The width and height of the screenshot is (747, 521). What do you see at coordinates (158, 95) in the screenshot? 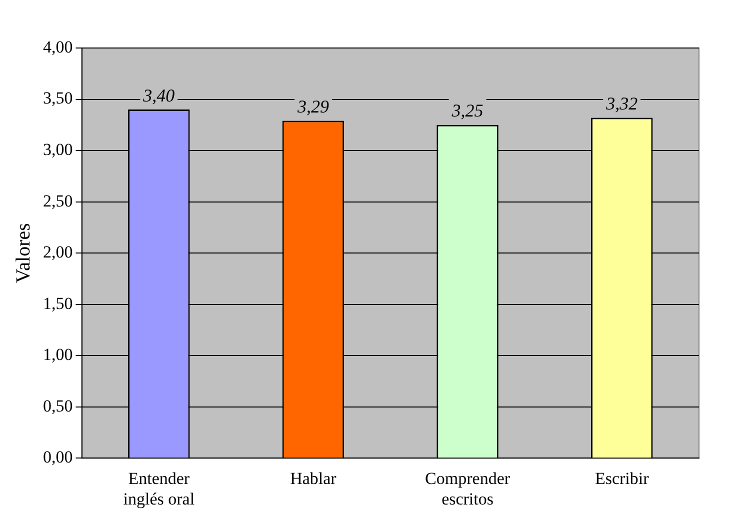
I see `data-label: 3,40` at bounding box center [158, 95].